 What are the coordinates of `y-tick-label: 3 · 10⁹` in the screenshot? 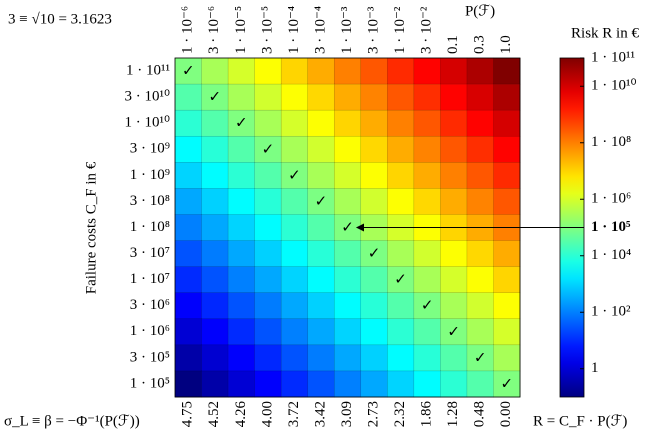 It's located at (150, 149).